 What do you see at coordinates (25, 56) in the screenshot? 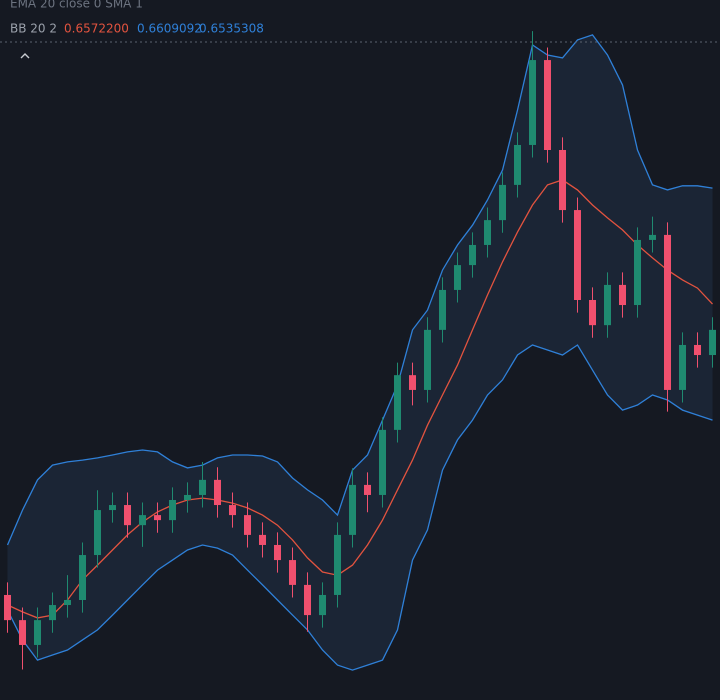
I see `collapse-button` at bounding box center [25, 56].